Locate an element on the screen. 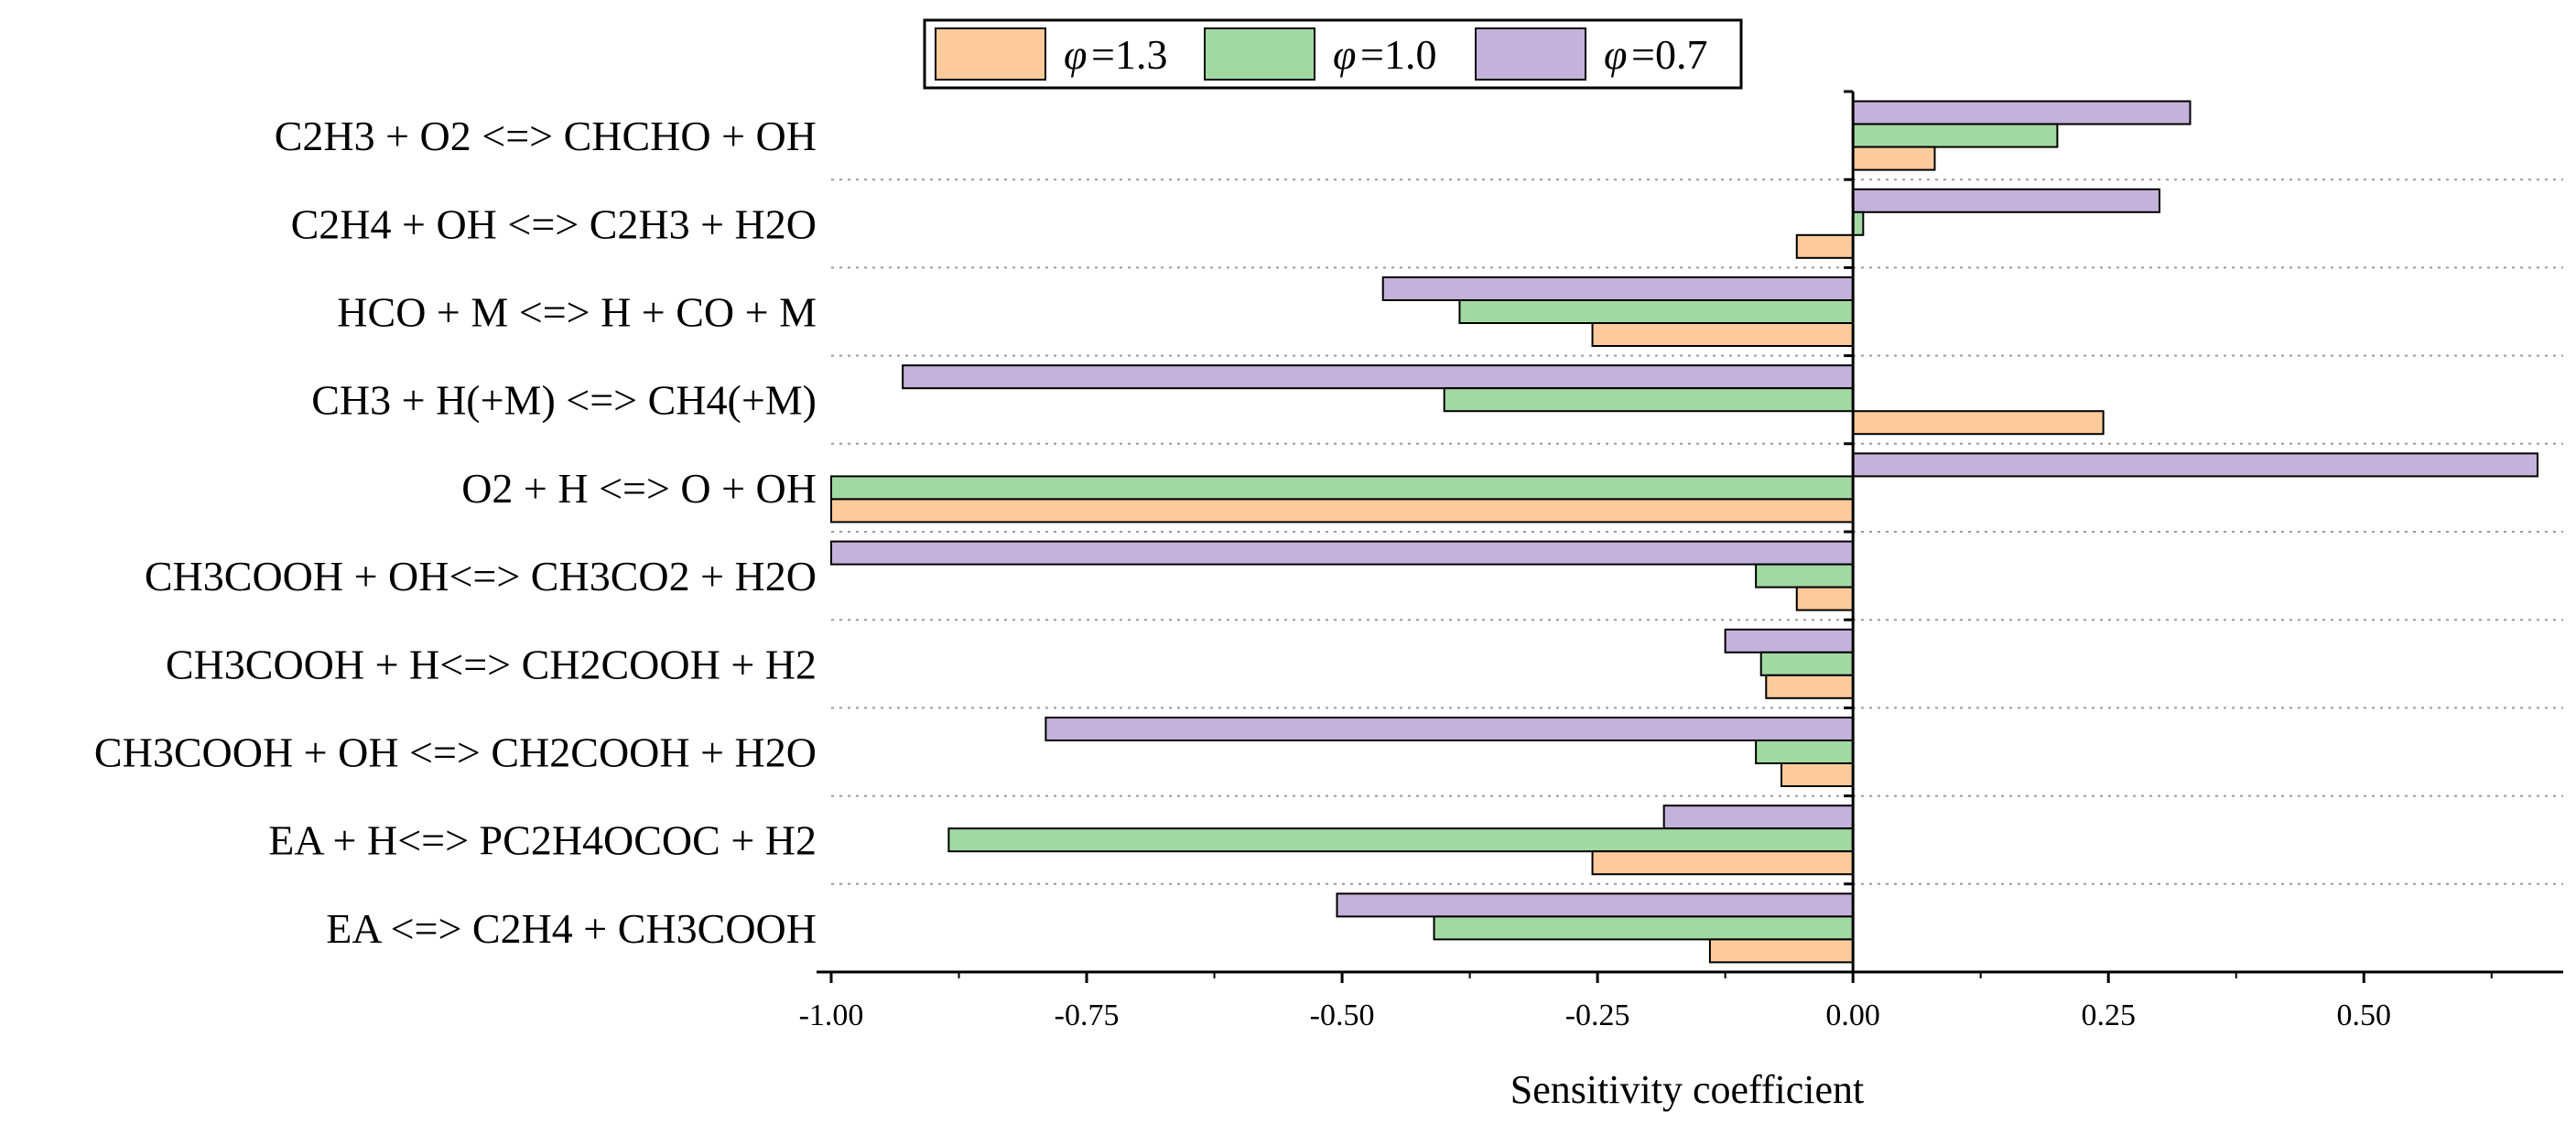  category-label: C2H3 + O2 <=> CHCHO + OH is located at coordinates (546, 136).